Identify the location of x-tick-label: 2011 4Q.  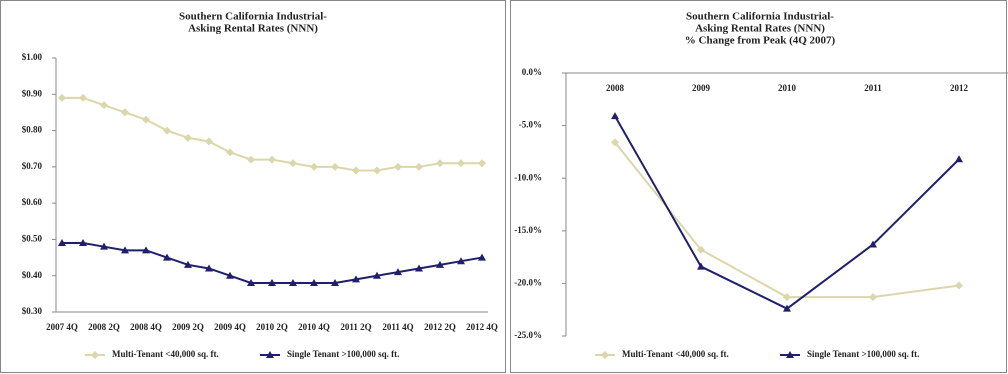
(397, 327).